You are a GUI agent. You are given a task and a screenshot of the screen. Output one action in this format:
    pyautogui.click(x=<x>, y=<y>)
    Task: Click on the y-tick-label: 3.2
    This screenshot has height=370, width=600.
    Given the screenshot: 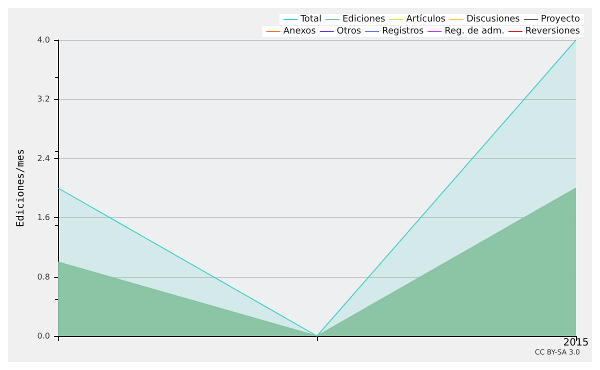 What is the action you would take?
    pyautogui.click(x=43, y=99)
    